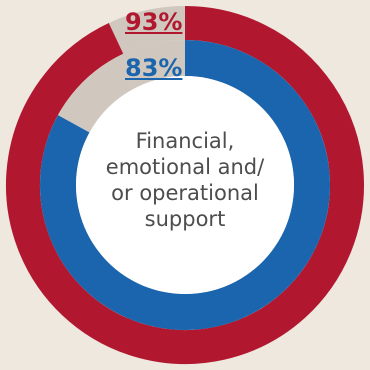 Image resolution: width=370 pixels, height=370 pixels. I want to click on inner-ring-remainder, so click(121, 86).